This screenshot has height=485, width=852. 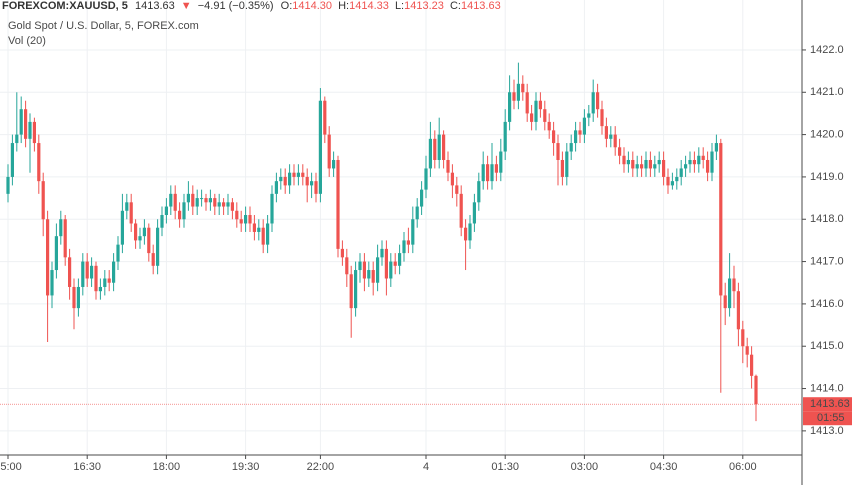 What do you see at coordinates (481, 6) in the screenshot?
I see `close-value: 1413.63` at bounding box center [481, 6].